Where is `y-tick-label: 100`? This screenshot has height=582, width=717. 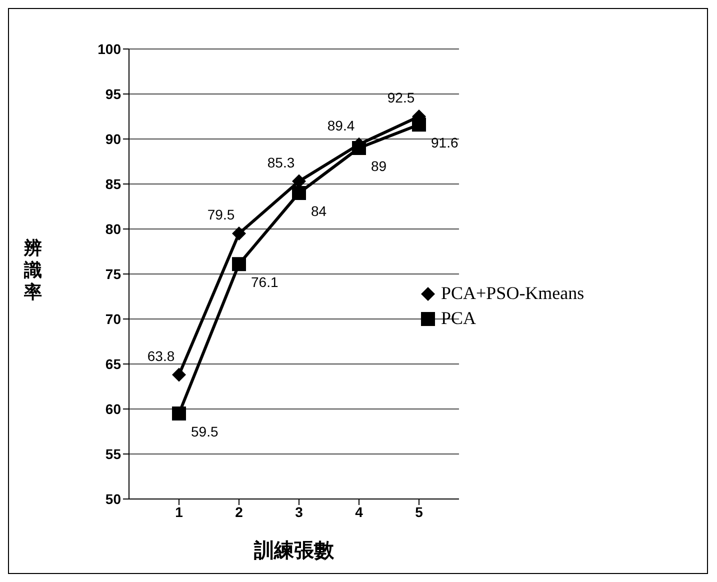 y-tick-label: 100 is located at coordinates (110, 48).